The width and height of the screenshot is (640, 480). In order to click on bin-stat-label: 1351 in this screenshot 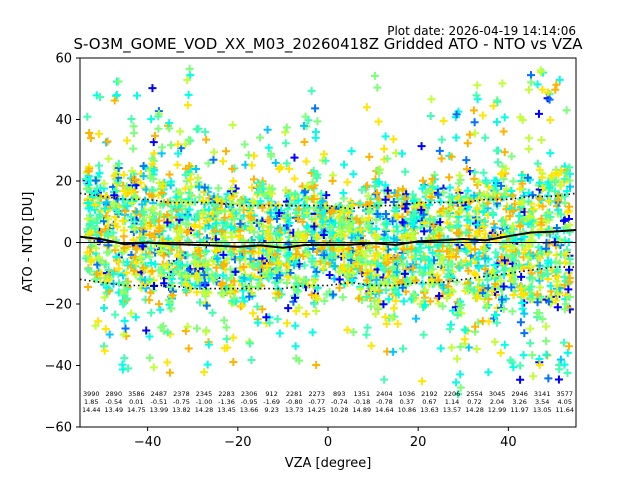, I will do `click(362, 394)`.